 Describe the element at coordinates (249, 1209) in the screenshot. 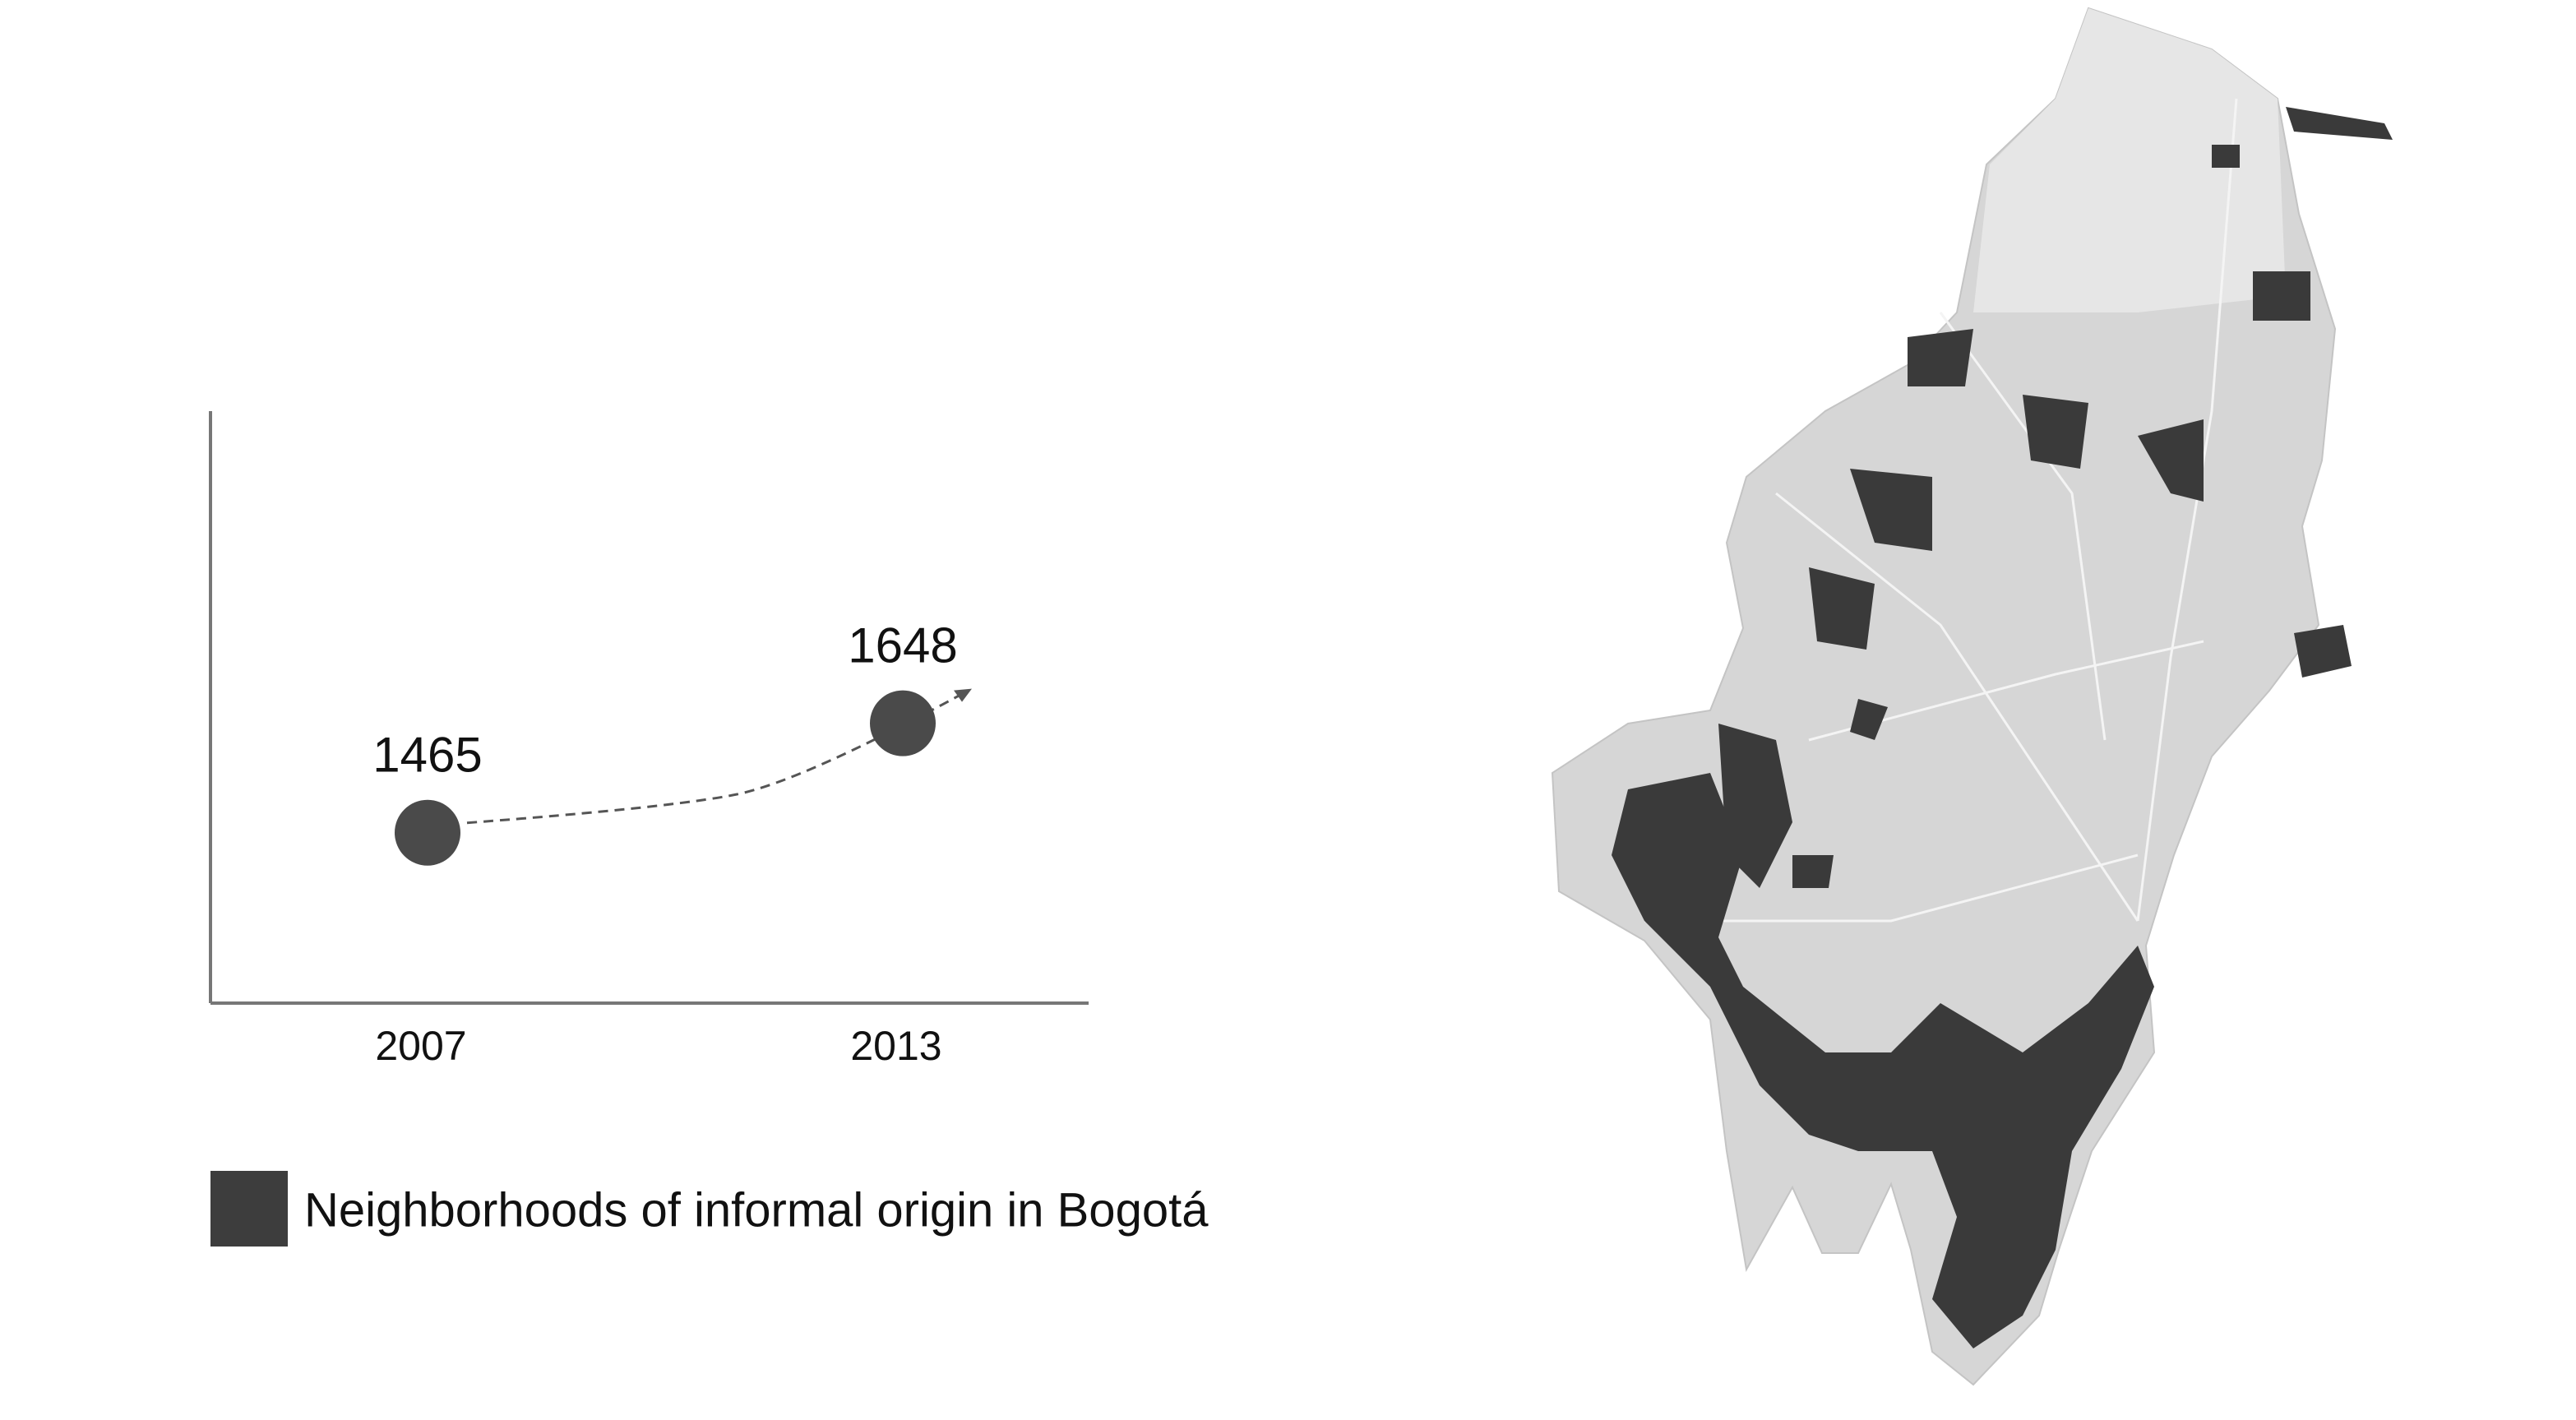

I see `legend-swatch` at that location.